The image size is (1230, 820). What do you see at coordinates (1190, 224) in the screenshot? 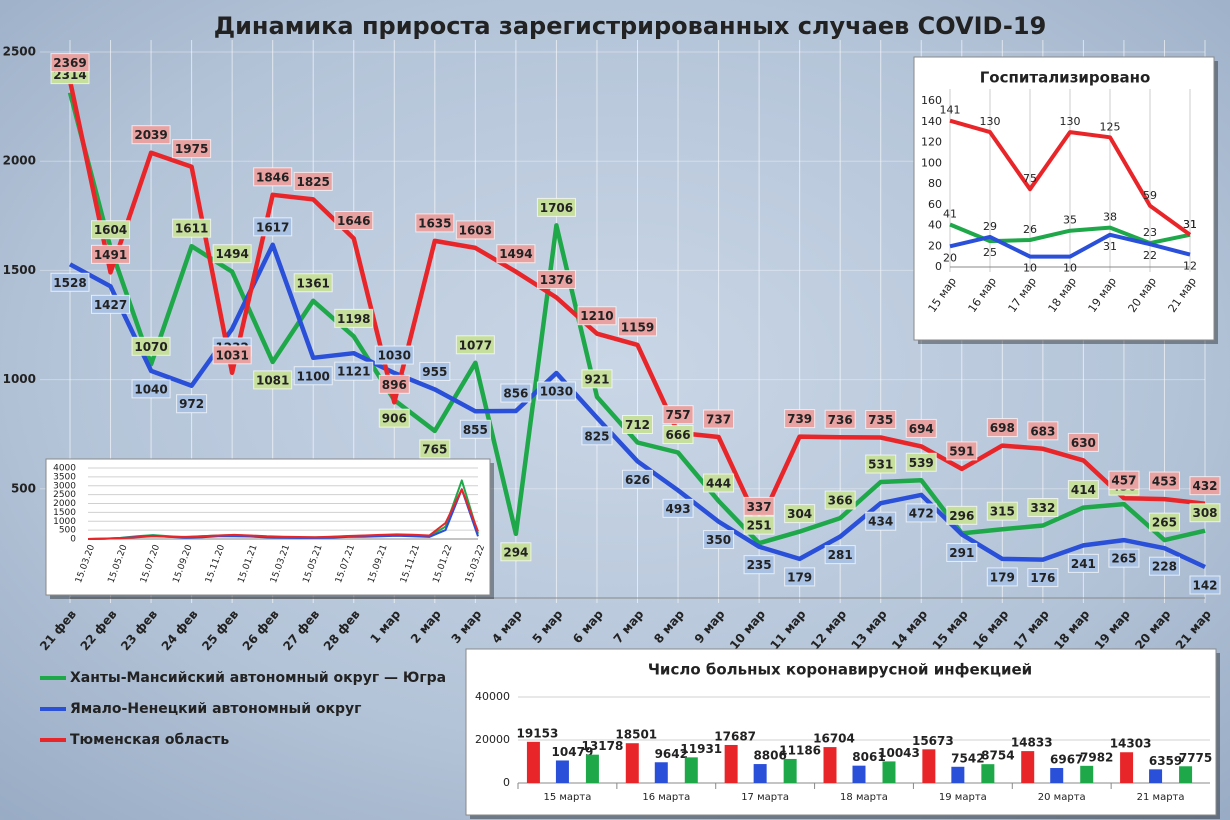
I see `value-label: 31` at bounding box center [1190, 224].